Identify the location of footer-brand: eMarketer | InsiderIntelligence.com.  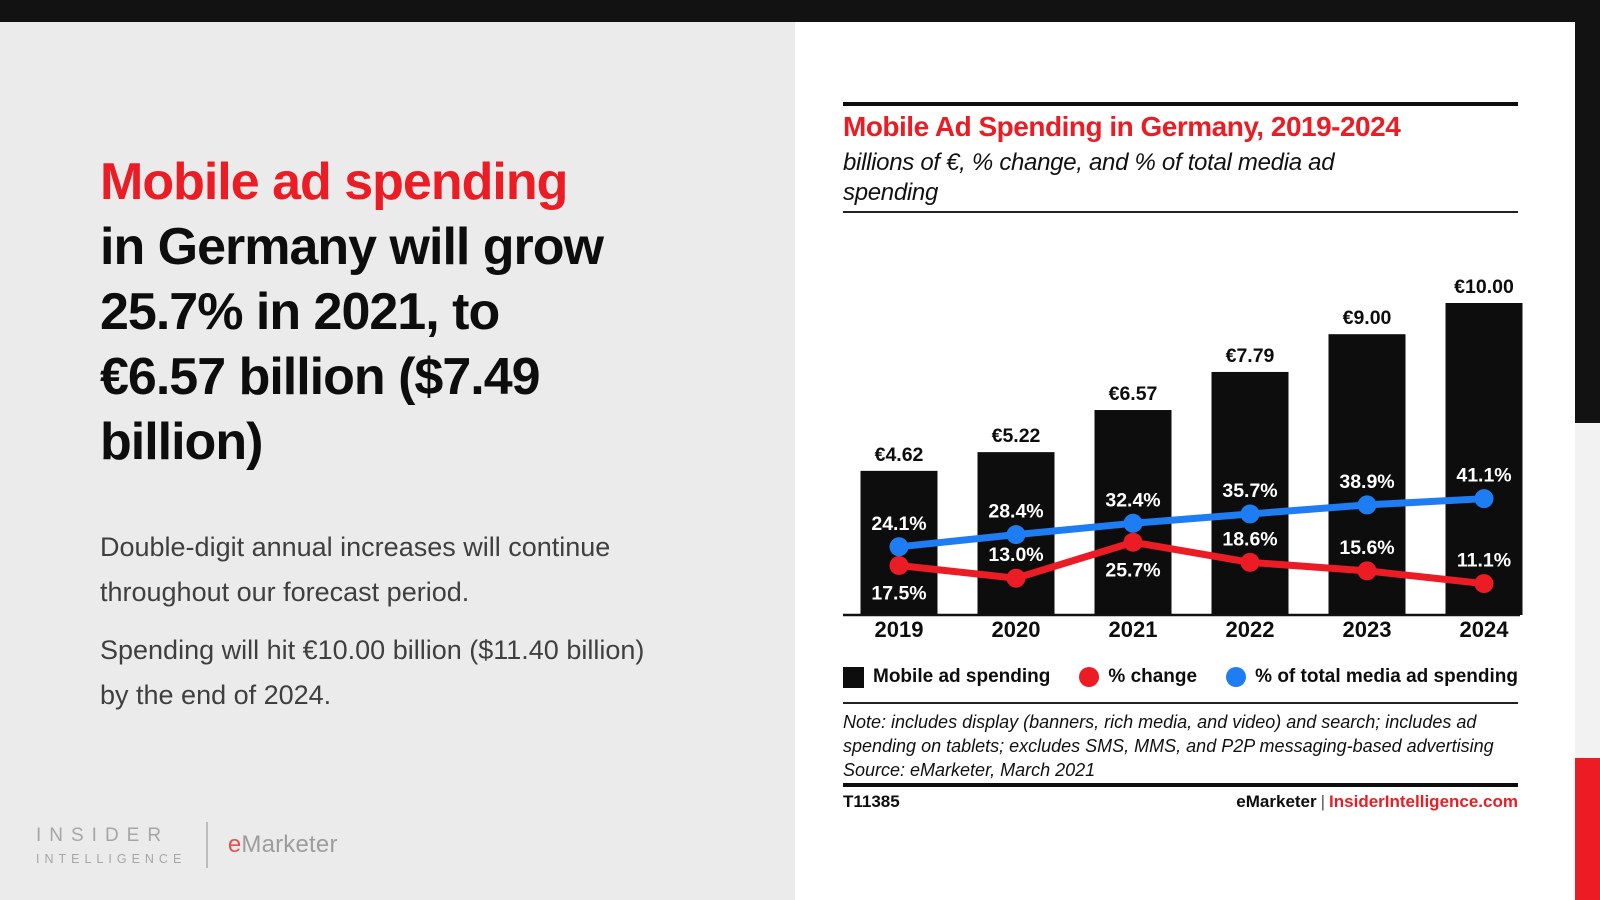
(1377, 802).